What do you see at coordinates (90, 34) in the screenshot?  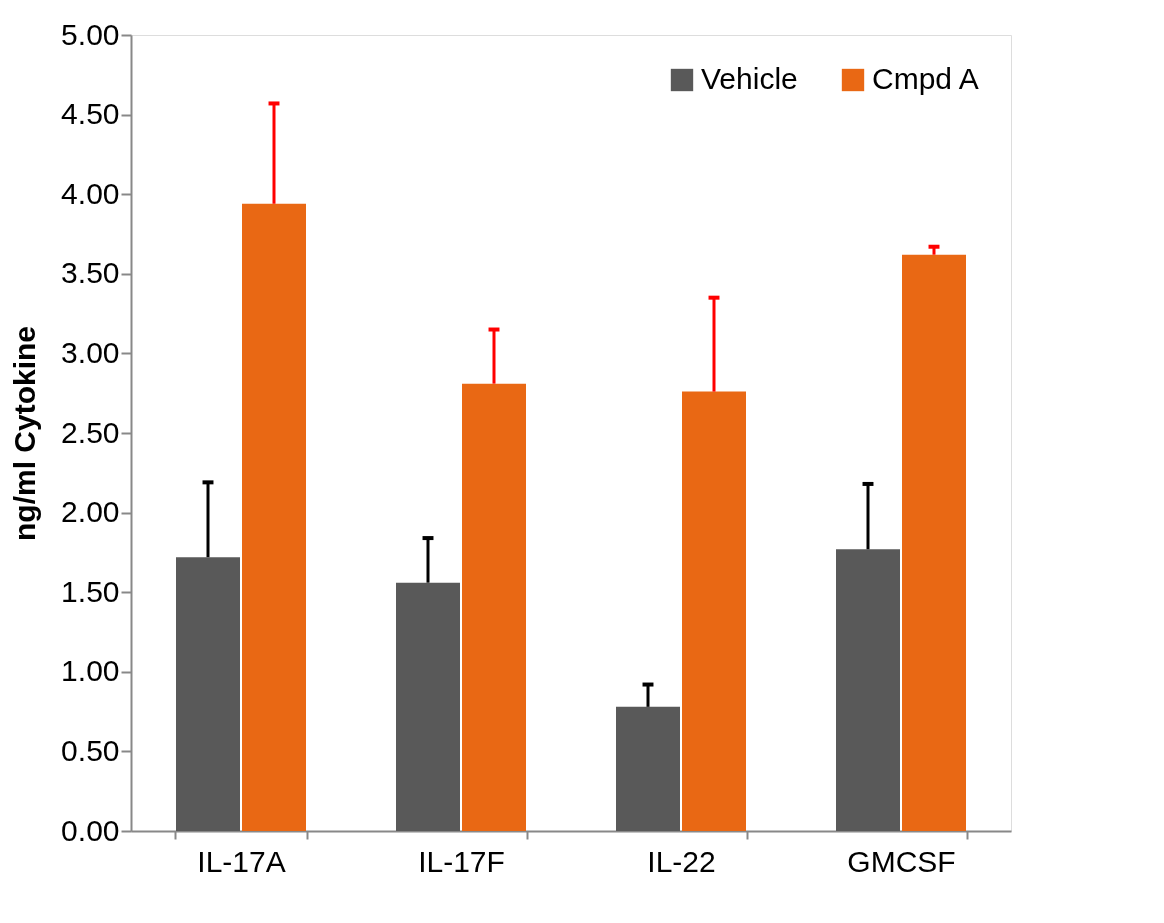 I see `y-tick-label: 5.00` at bounding box center [90, 34].